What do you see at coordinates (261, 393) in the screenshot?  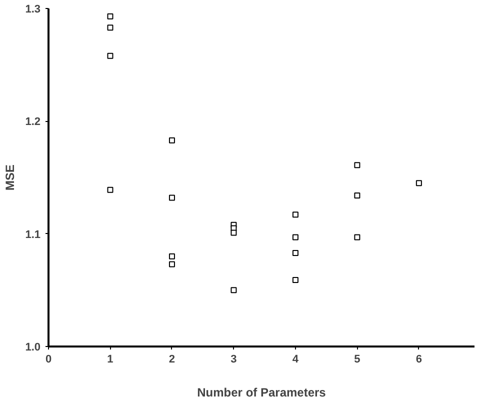 I see `x-axis-title: Number of Parameters` at bounding box center [261, 393].